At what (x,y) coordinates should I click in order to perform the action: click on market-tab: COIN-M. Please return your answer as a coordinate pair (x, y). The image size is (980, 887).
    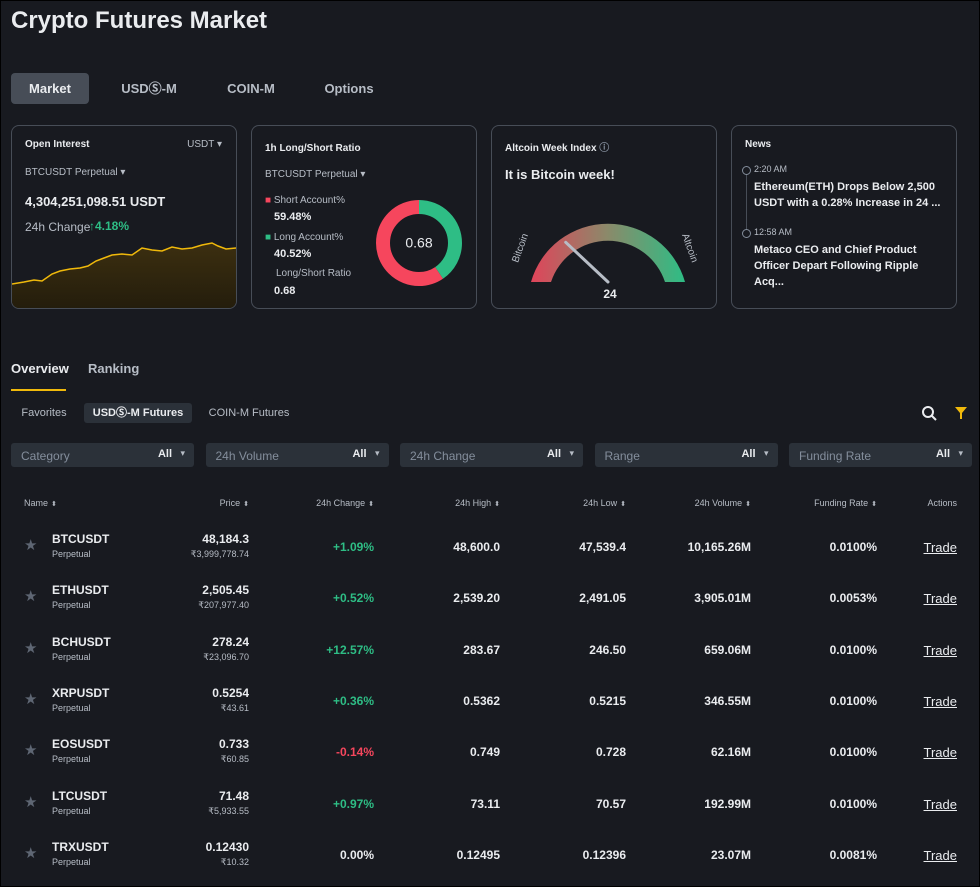
    Looking at the image, I should click on (251, 88).